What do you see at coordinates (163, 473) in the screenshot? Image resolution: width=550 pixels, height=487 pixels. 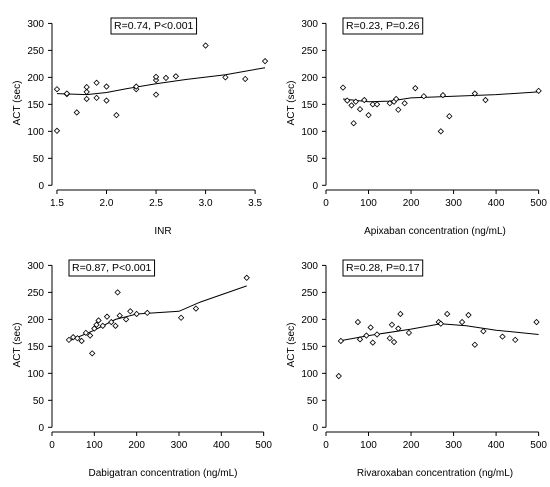 I see `x-axis-title: Dabigatran concentration (ng/mL)` at bounding box center [163, 473].